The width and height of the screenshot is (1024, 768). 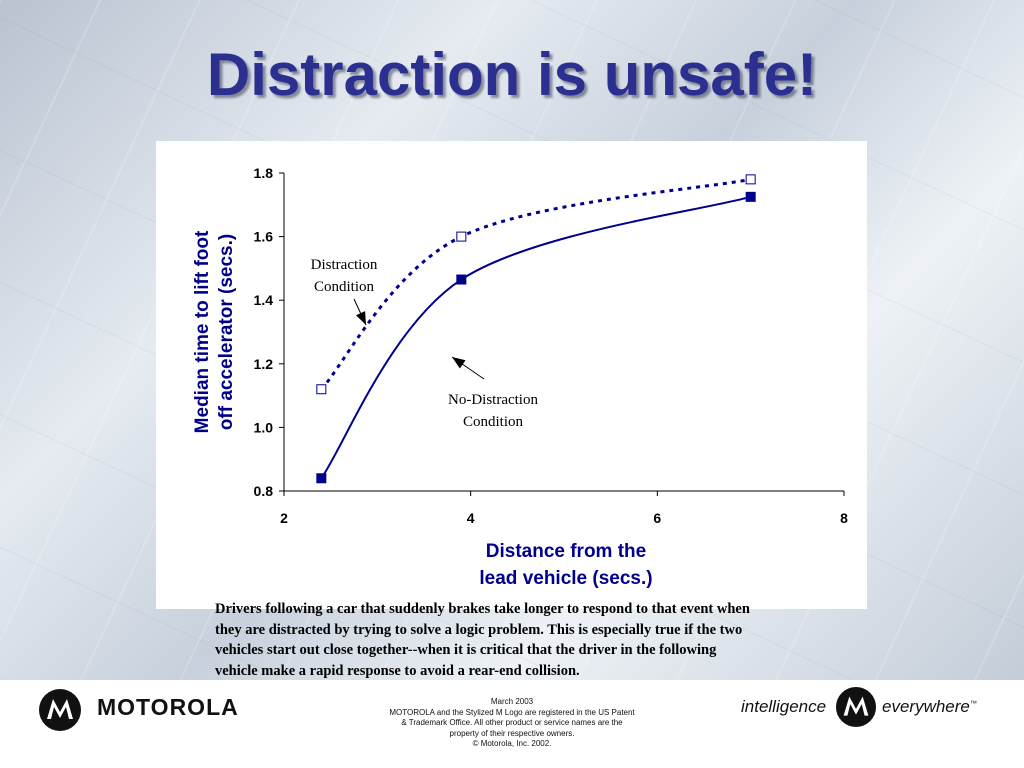 What do you see at coordinates (512, 74) in the screenshot?
I see `slide-title: Distraction is unsafe!` at bounding box center [512, 74].